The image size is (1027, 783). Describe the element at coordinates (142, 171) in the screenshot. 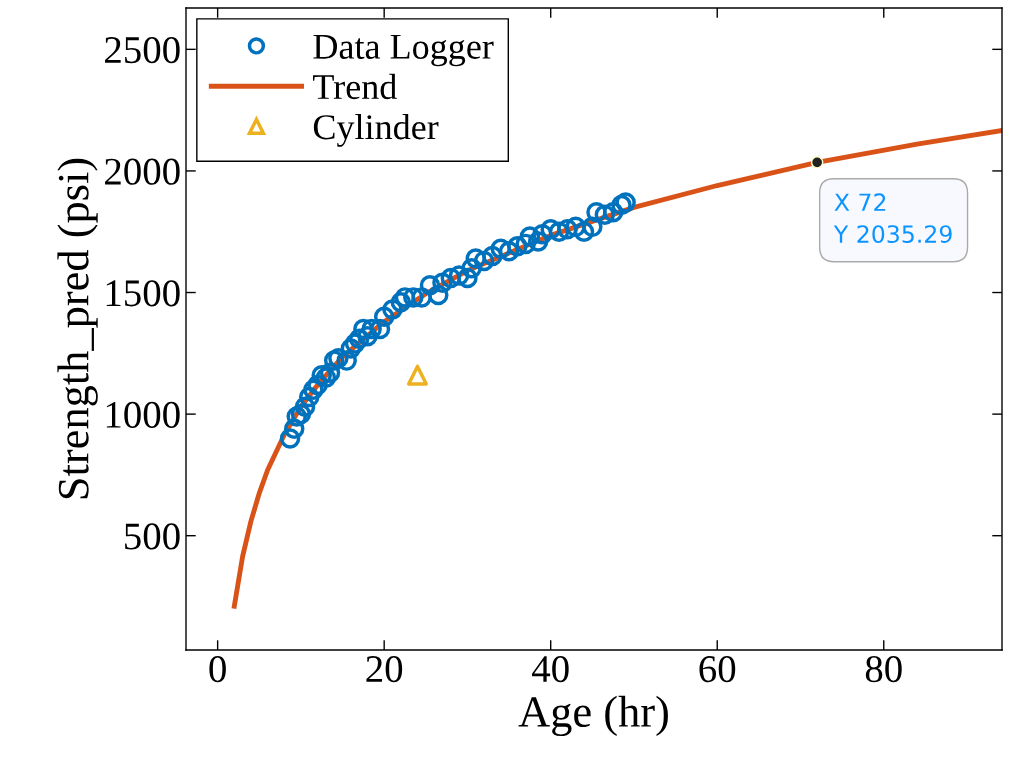

I see `y-tick-label: 2000` at that location.